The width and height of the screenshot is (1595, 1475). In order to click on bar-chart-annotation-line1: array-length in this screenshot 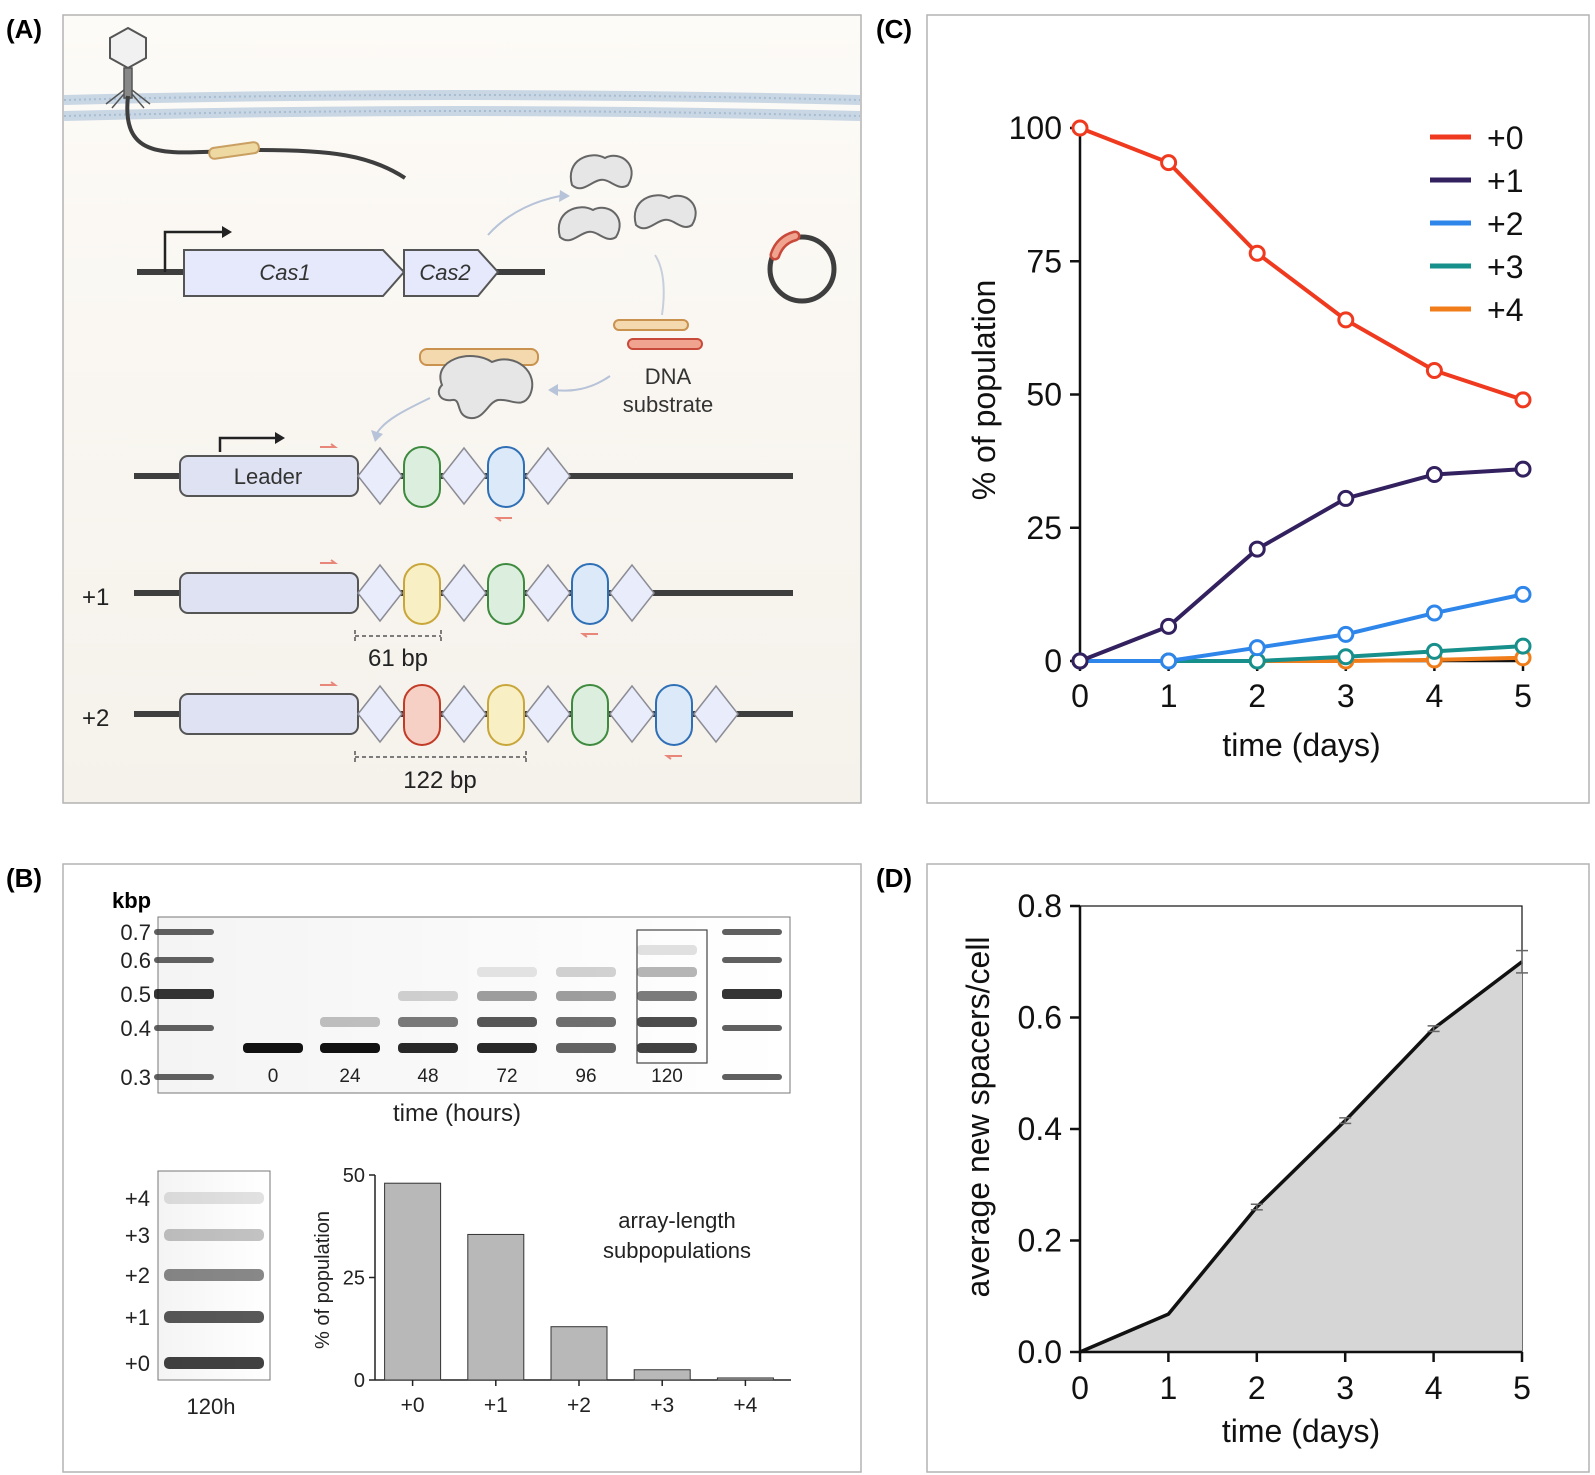, I will do `click(676, 1220)`.